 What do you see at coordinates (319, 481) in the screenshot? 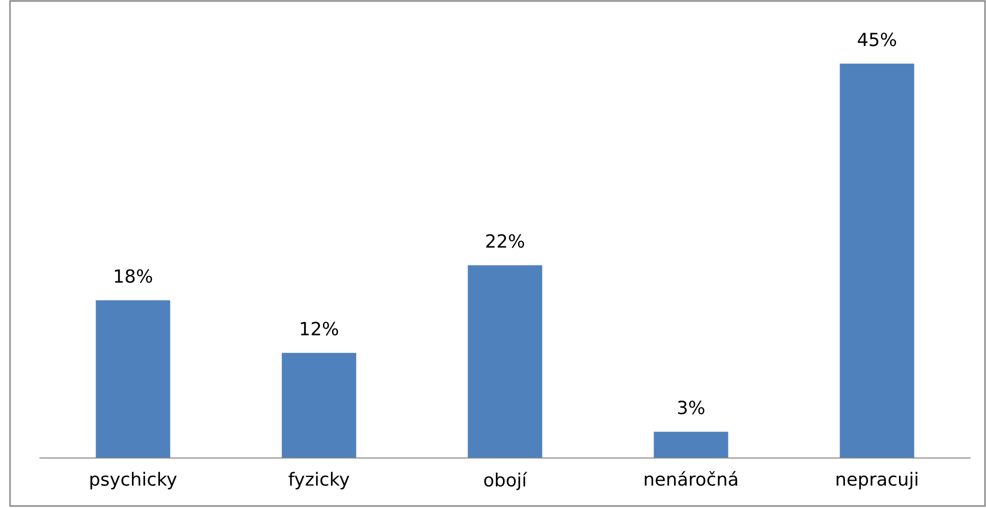
I see `x-tick-label: fyzicky` at bounding box center [319, 481].